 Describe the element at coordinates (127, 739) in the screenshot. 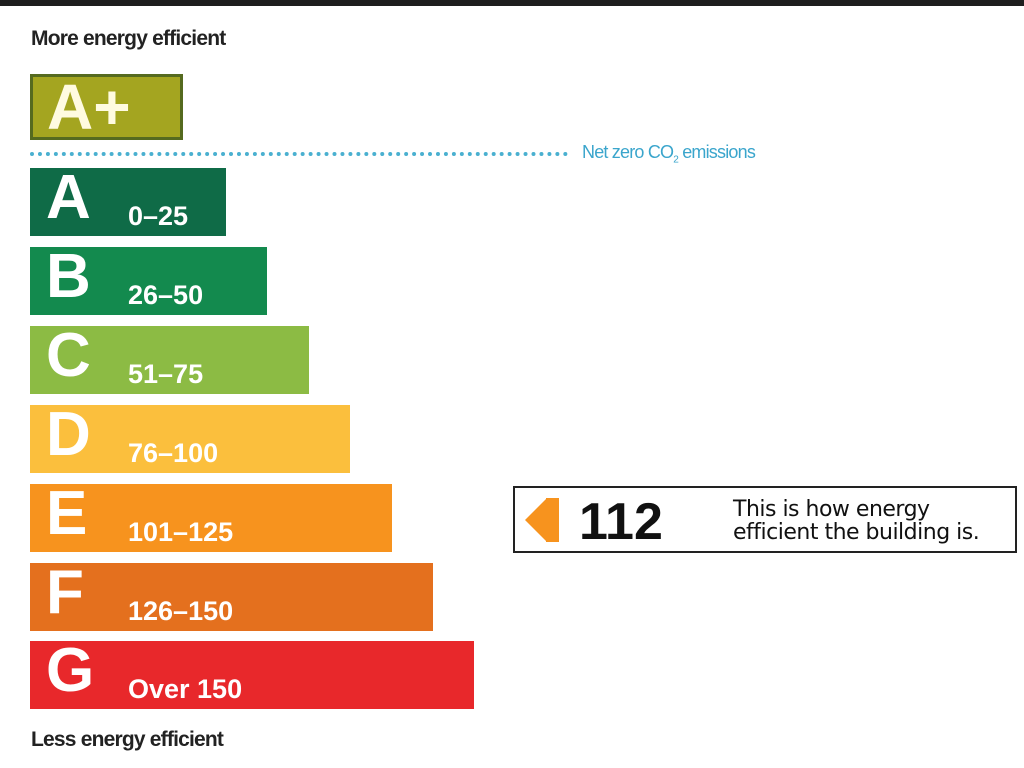

I see `less-efficient-label: Less energy efficient` at that location.